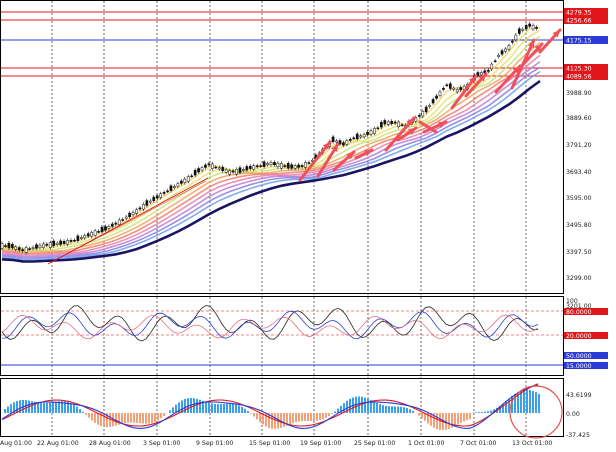 This screenshot has height=452, width=616. Describe the element at coordinates (532, 443) in the screenshot. I see `time-axis-label: 13 Oct 01:00` at that location.